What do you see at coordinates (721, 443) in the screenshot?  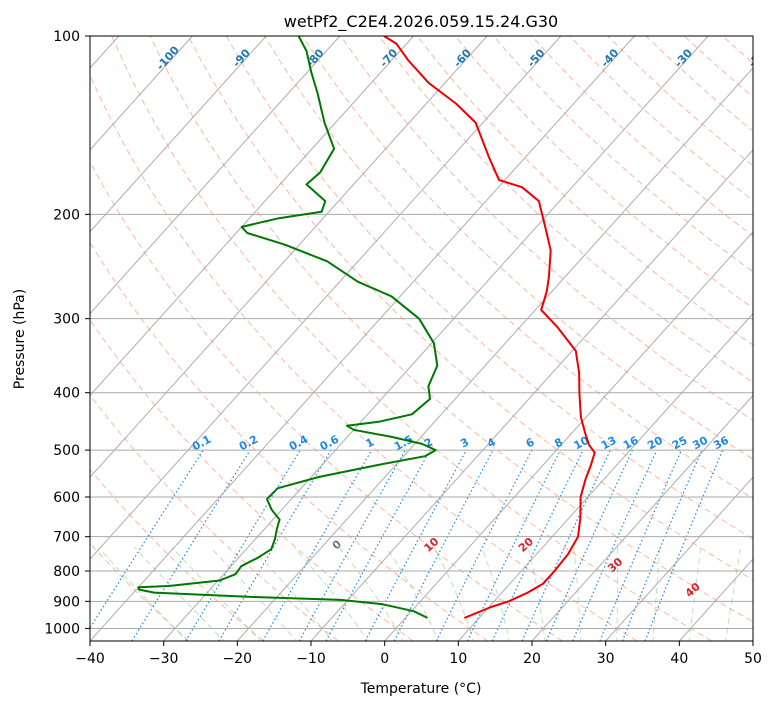 I see `mixing-ratio-label: 36` at bounding box center [721, 443].